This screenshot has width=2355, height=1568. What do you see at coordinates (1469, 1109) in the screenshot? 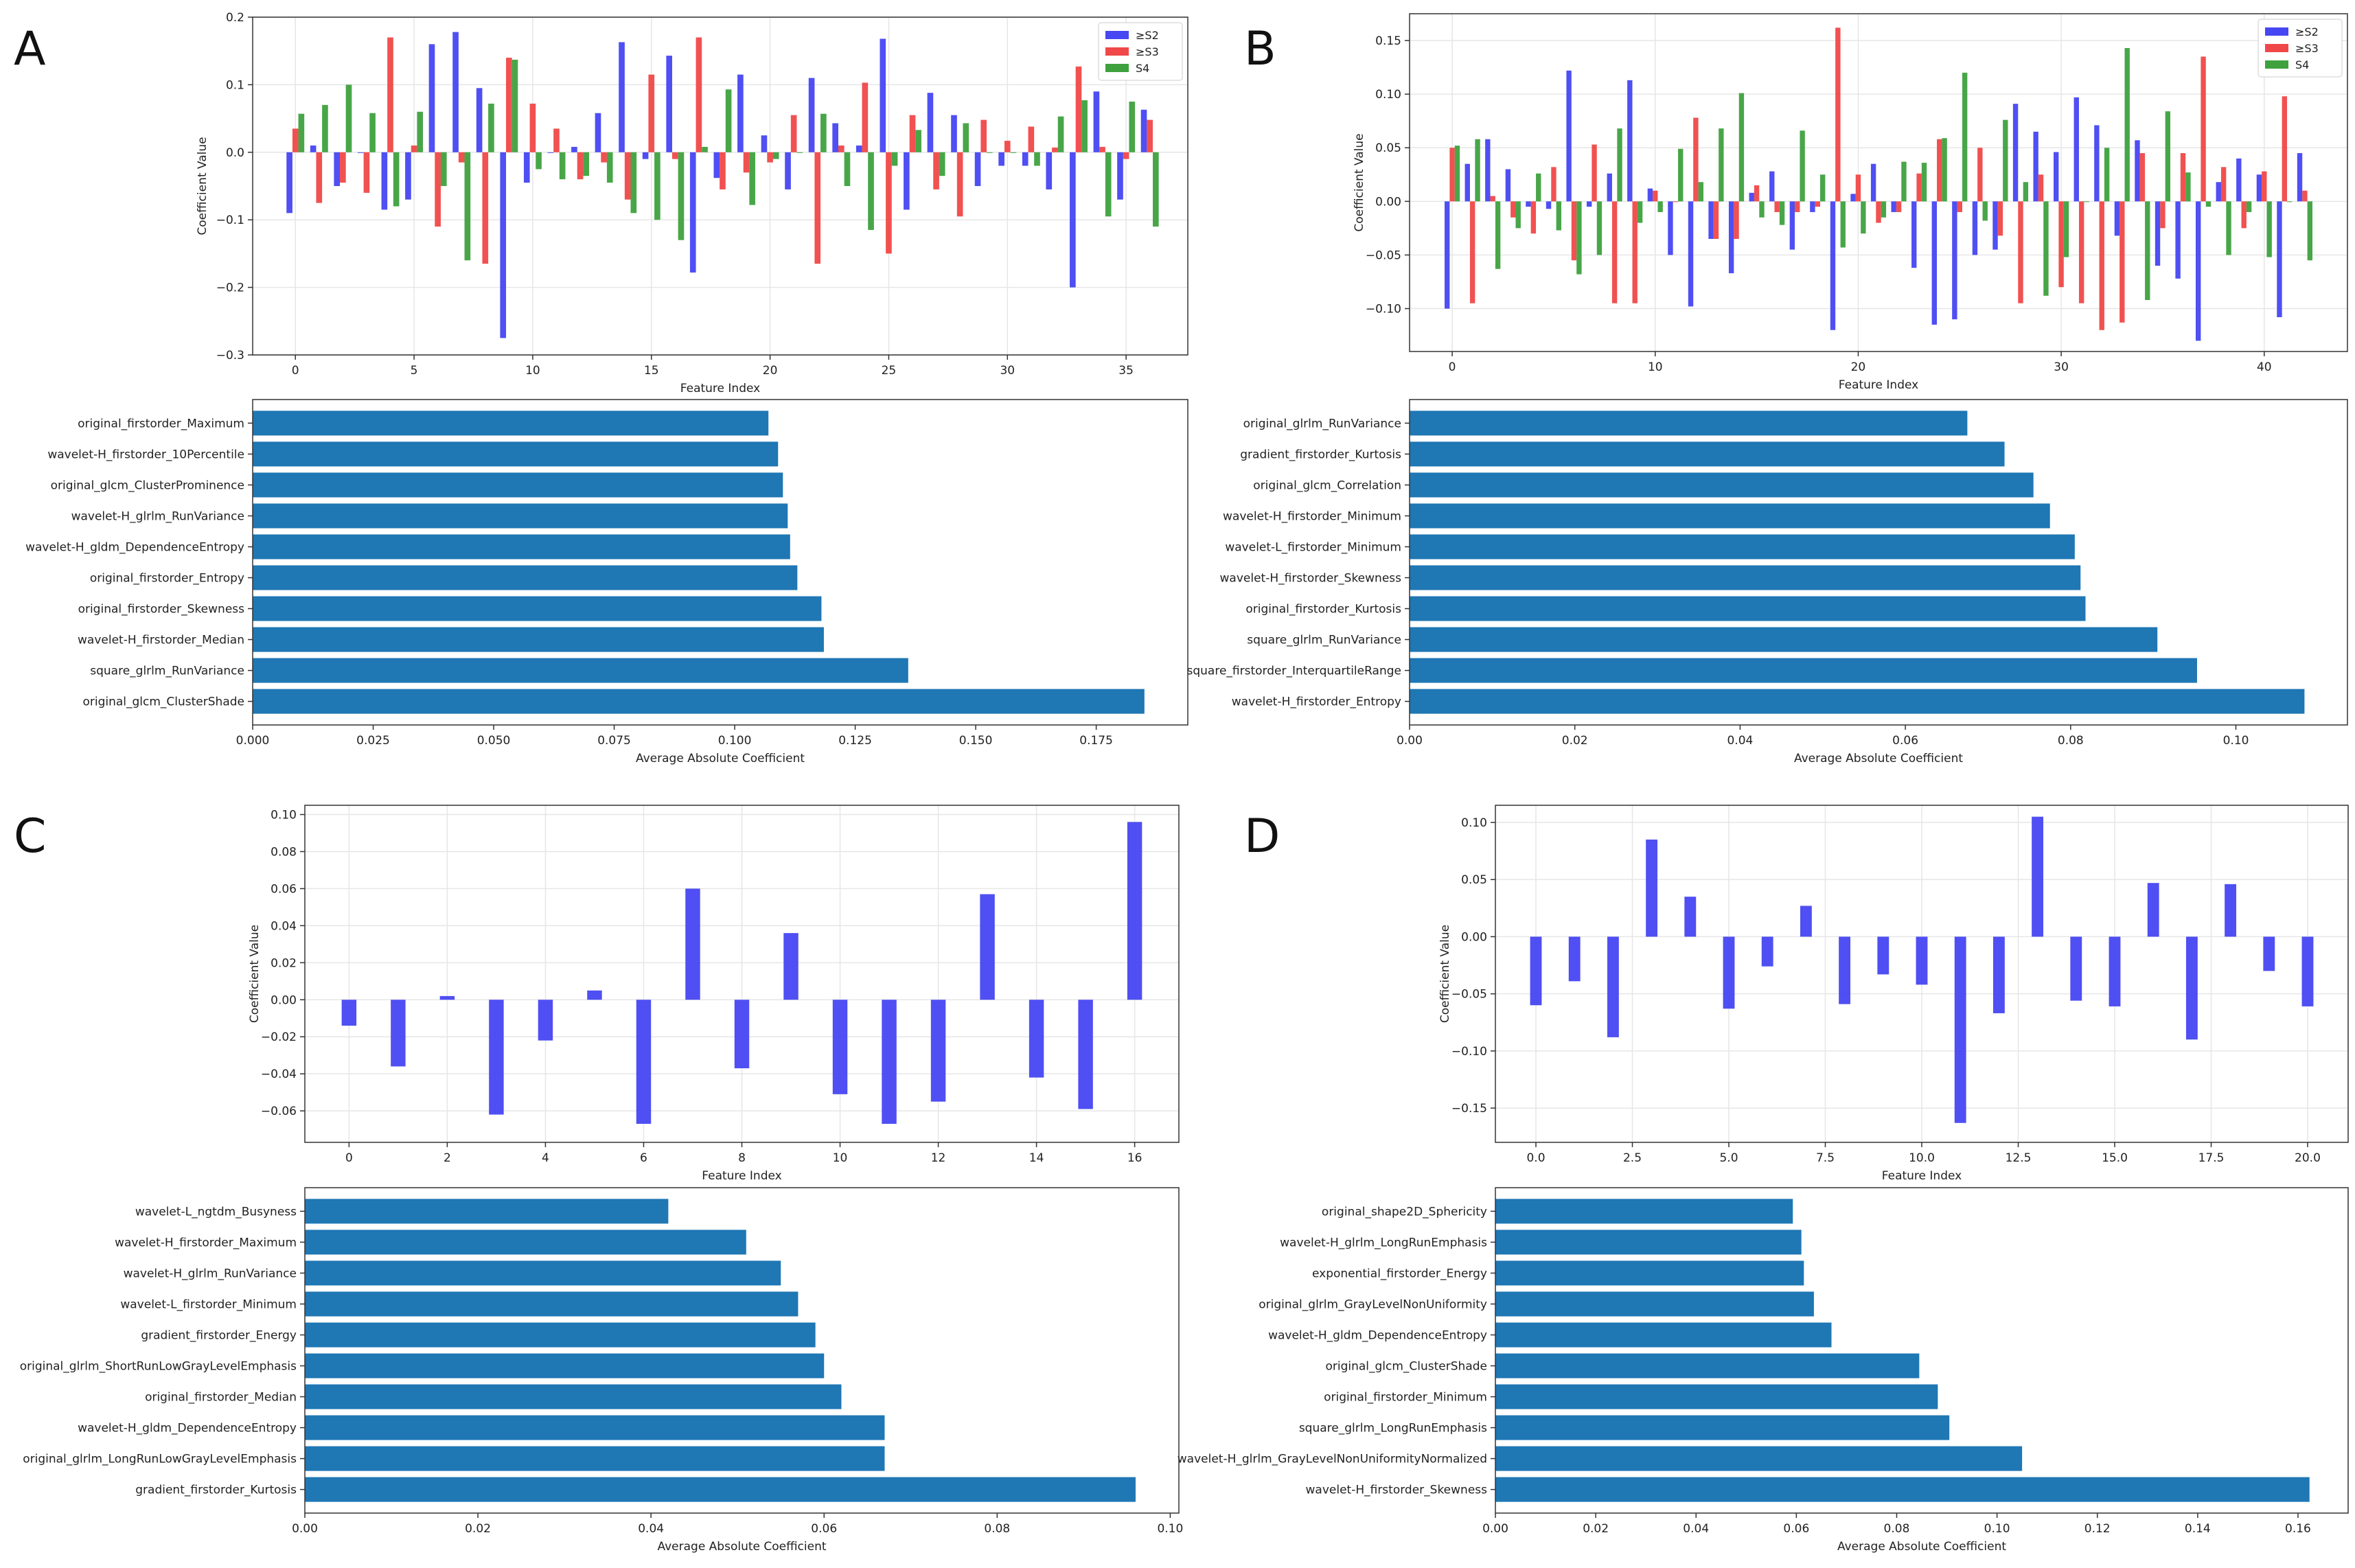
I see `y-tick-label: −0.15` at bounding box center [1469, 1109].